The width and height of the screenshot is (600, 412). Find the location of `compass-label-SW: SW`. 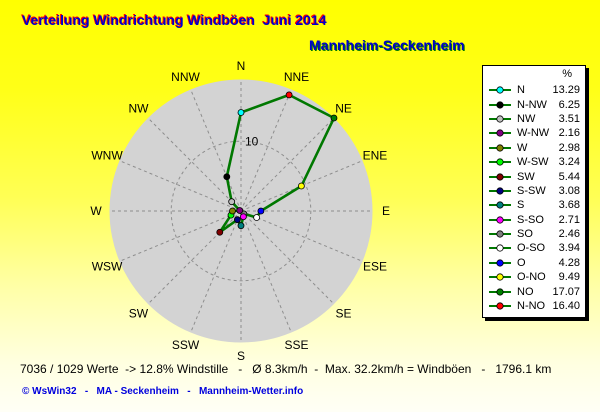

compass-label-SW: SW is located at coordinates (139, 314).